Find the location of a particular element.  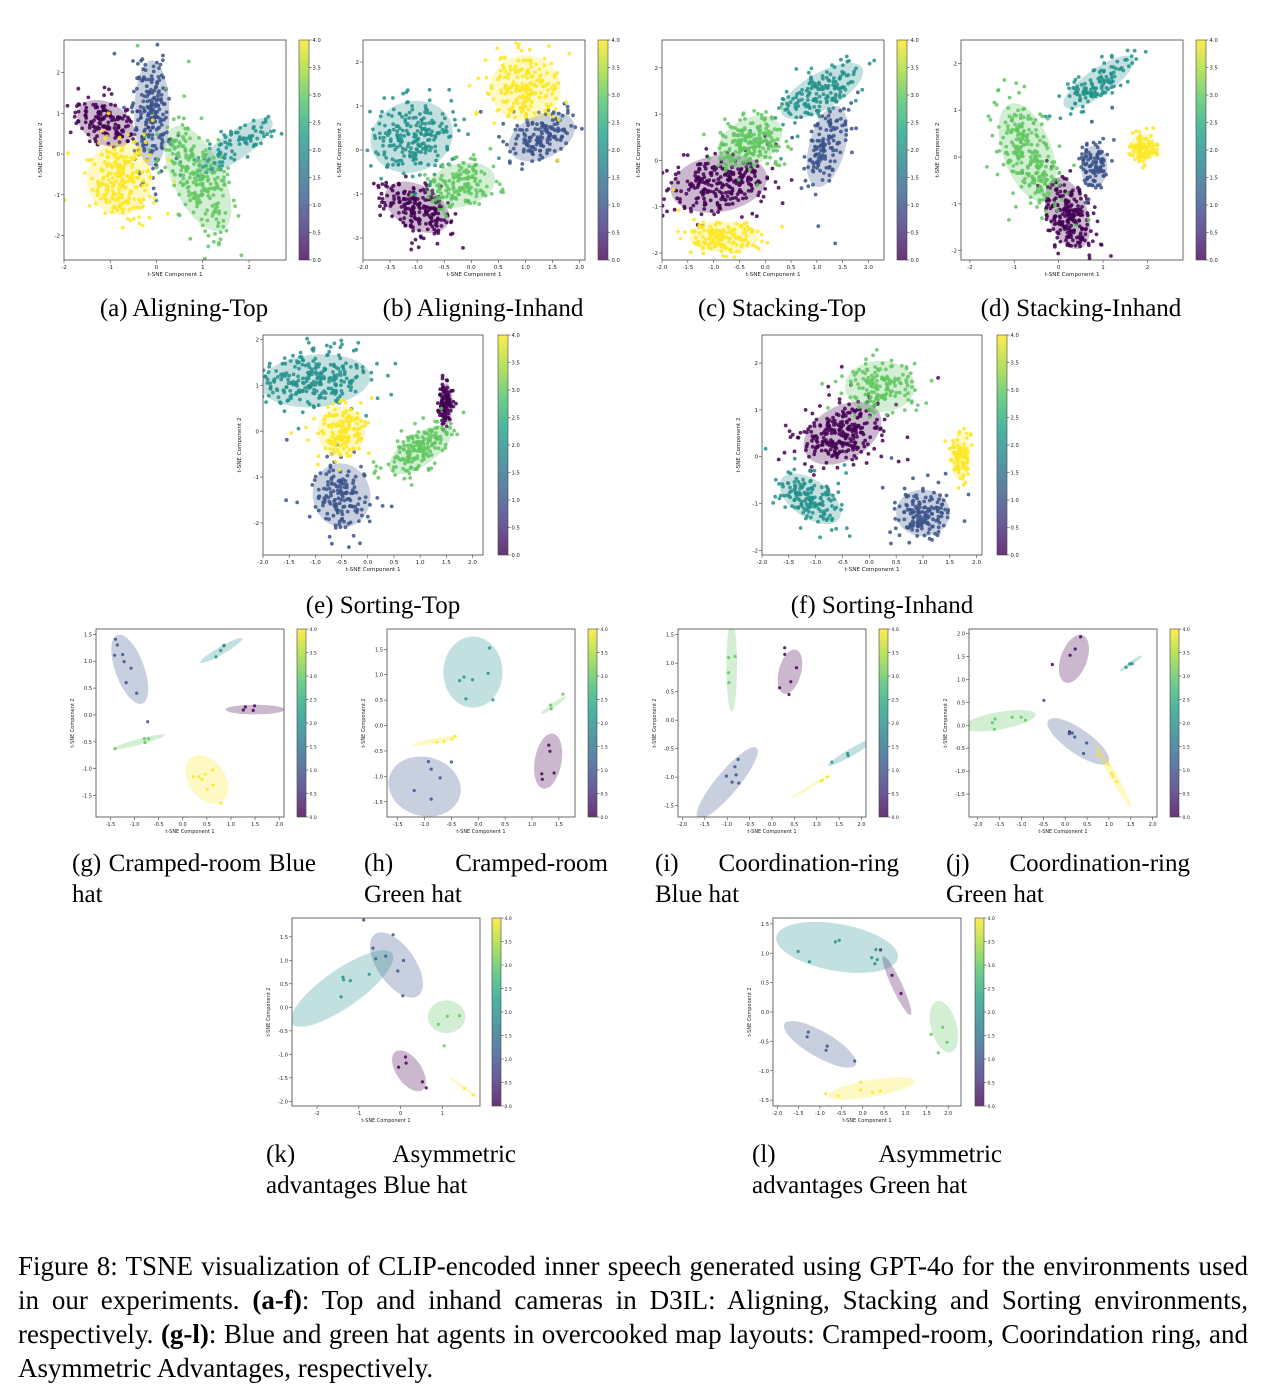

ytick-label-a: 0 is located at coordinates (58, 155).